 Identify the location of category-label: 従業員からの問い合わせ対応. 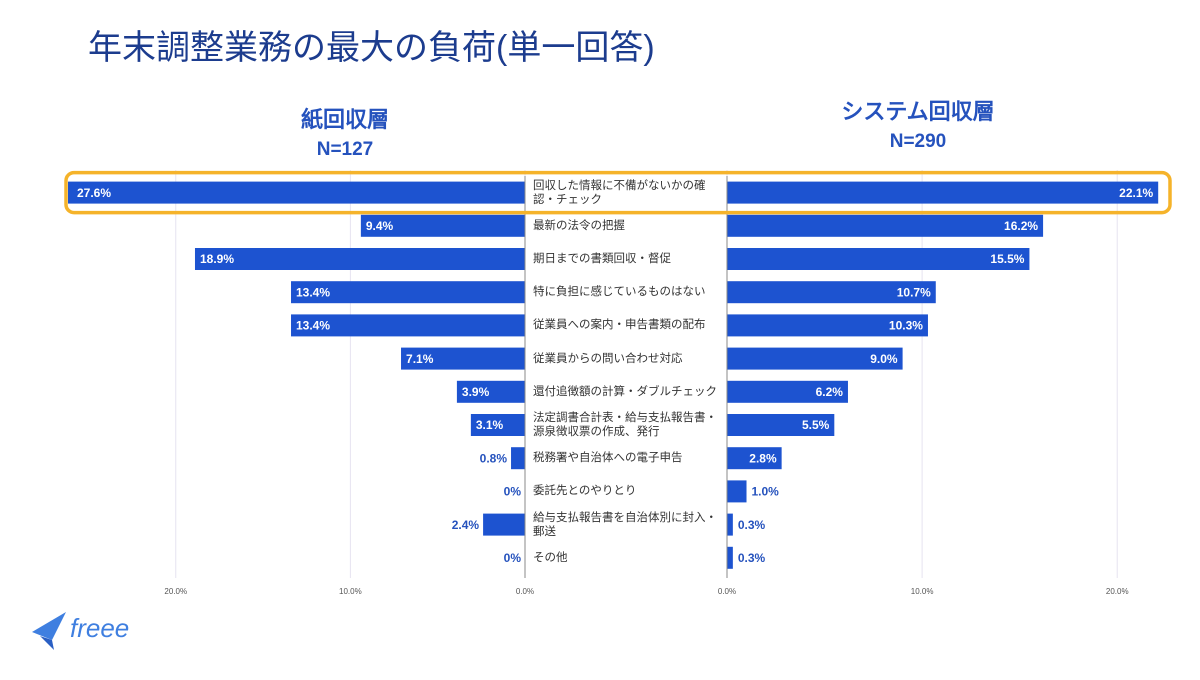
(608, 358).